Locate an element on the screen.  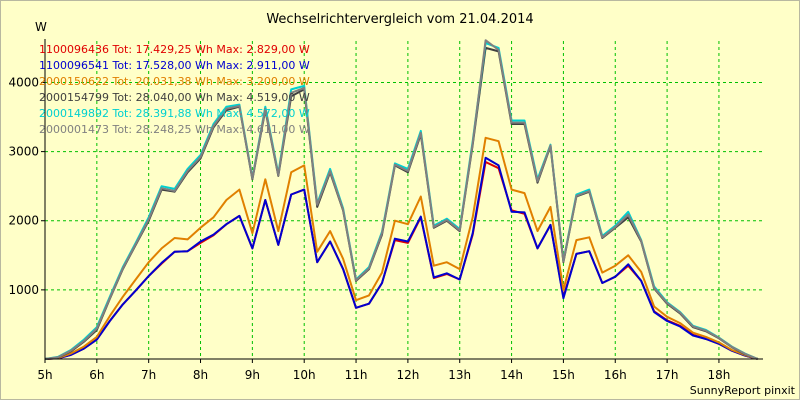
x-tick-label: 18h is located at coordinates (718, 375).